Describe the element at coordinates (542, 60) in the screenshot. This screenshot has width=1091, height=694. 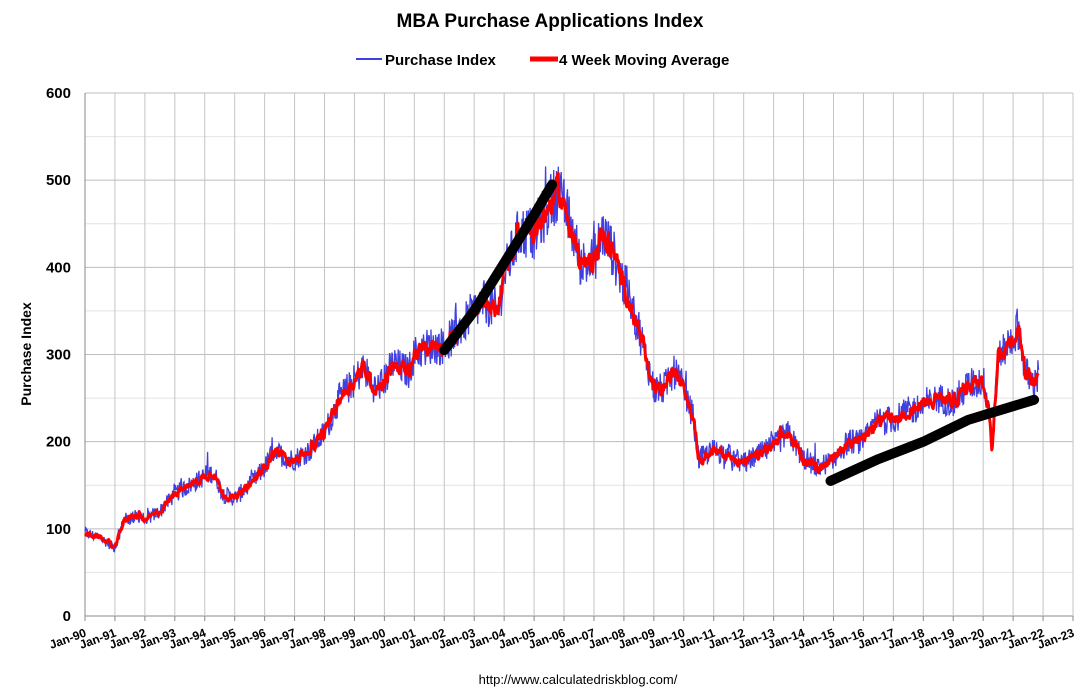
I see `legend: Purchase Index 4 Week Moving Average` at that location.